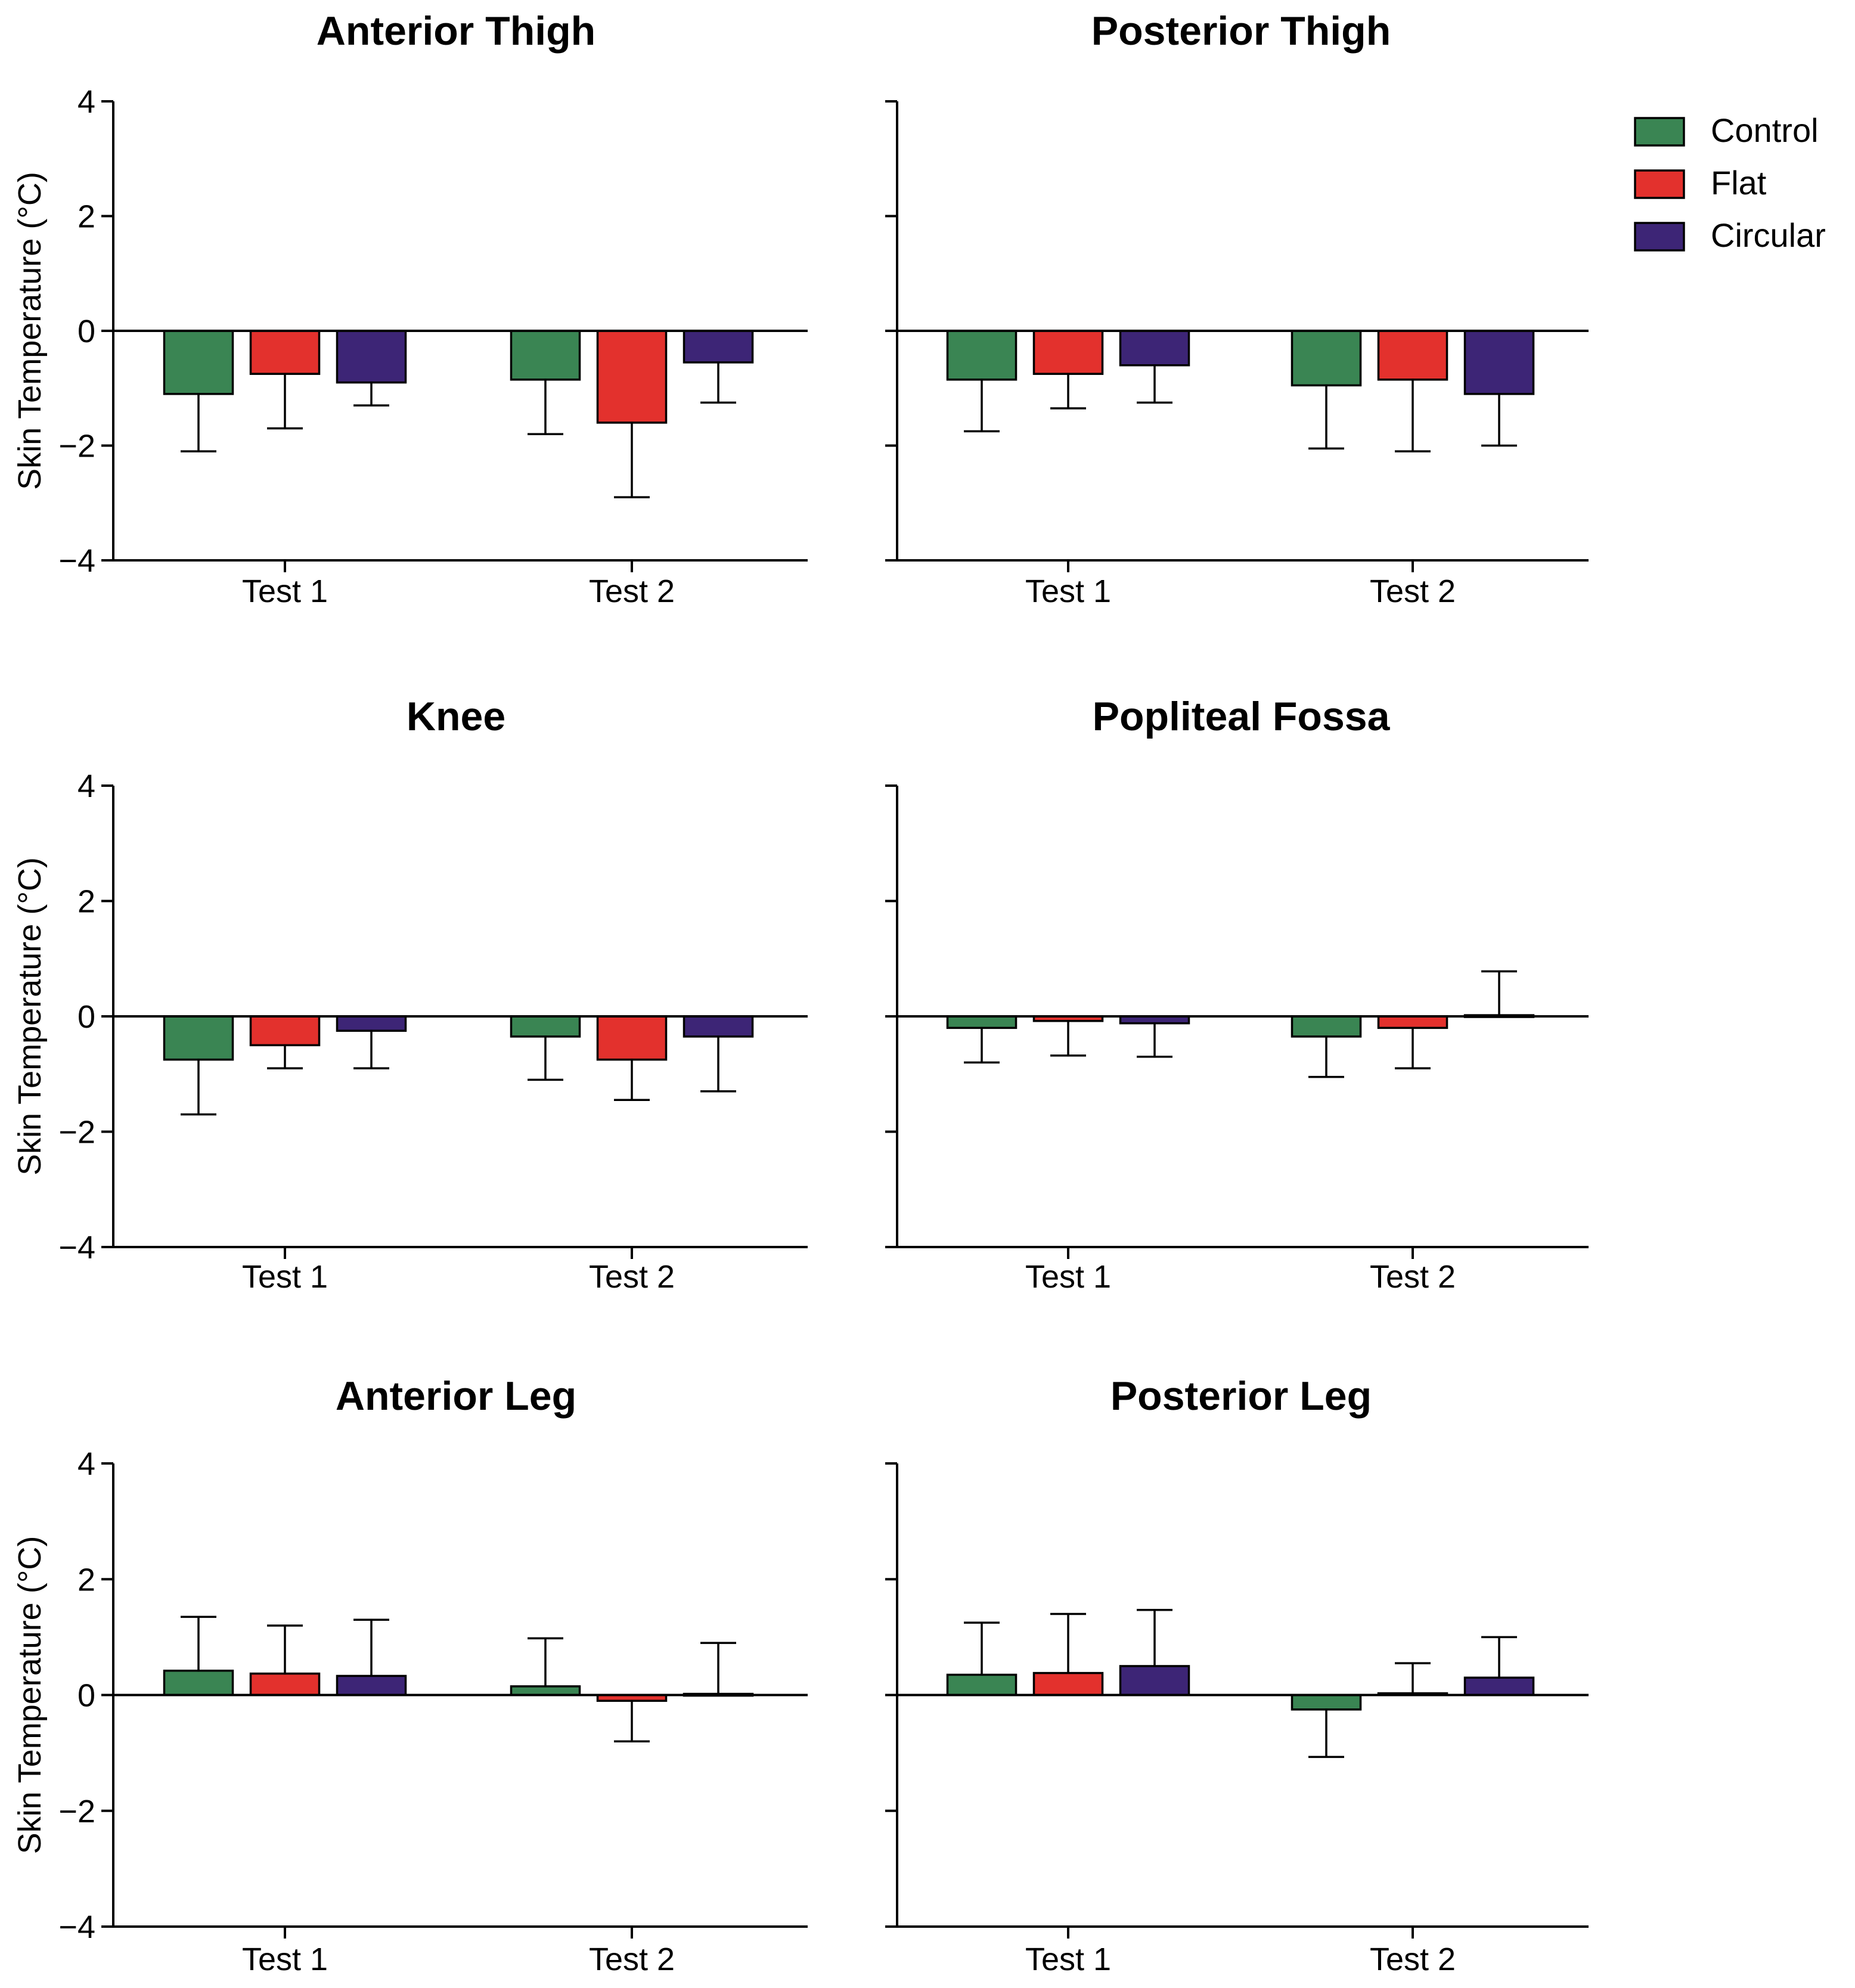 This screenshot has width=1855, height=1988. What do you see at coordinates (1237, 308) in the screenshot?
I see `panel-posterior-thigh: Posterior Thigh Test 1 Test 2` at bounding box center [1237, 308].